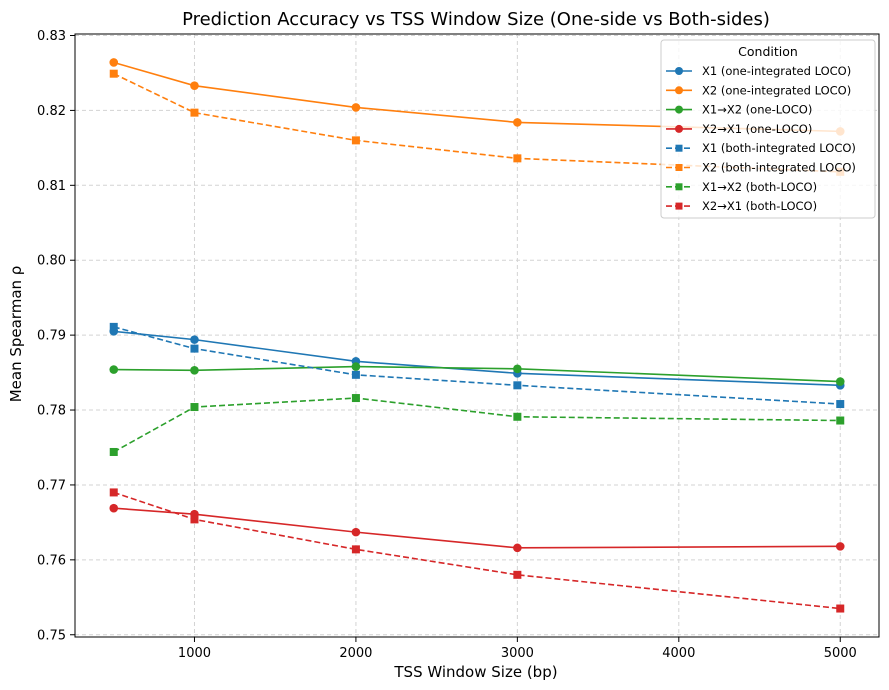 Image resolution: width=889 pixels, height=690 pixels. What do you see at coordinates (51, 336) in the screenshot?
I see `y-tick-label: 0.79` at bounding box center [51, 336].